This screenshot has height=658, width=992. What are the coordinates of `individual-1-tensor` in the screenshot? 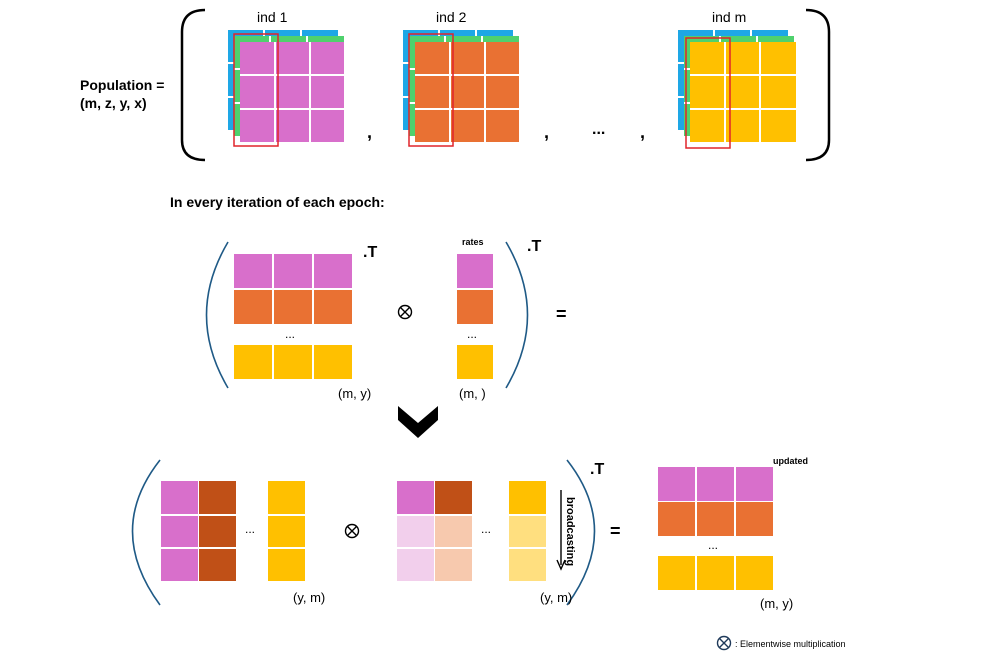 It's located at (286, 88).